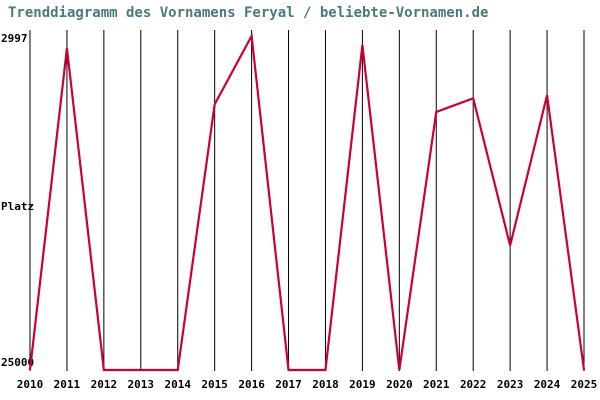 The height and width of the screenshot is (400, 600). Describe the element at coordinates (14, 38) in the screenshot. I see `y-axis-top-tick-label: 2997` at that location.